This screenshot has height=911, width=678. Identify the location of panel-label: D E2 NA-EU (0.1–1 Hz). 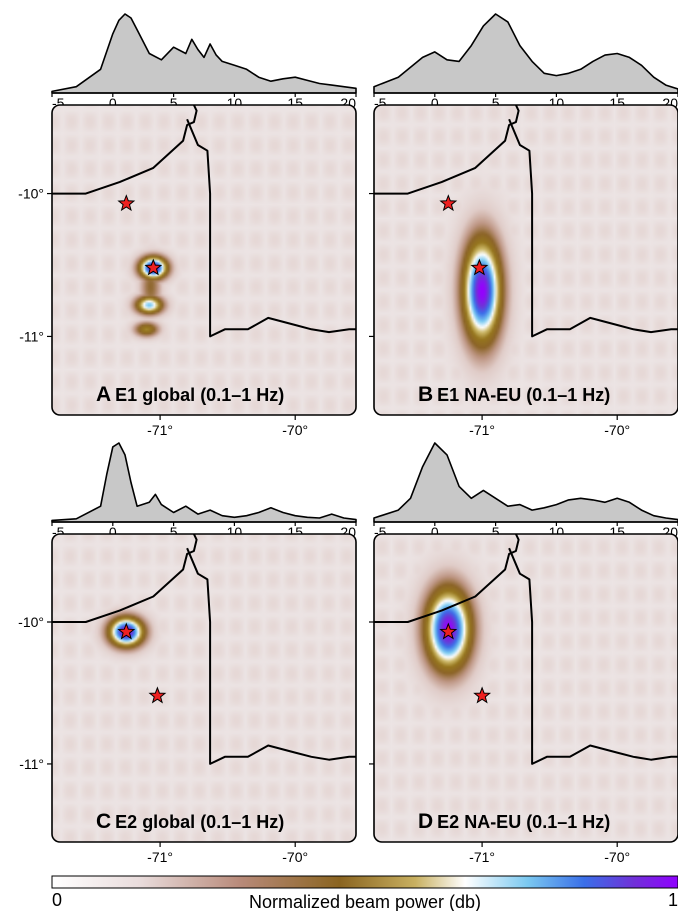
(514, 821).